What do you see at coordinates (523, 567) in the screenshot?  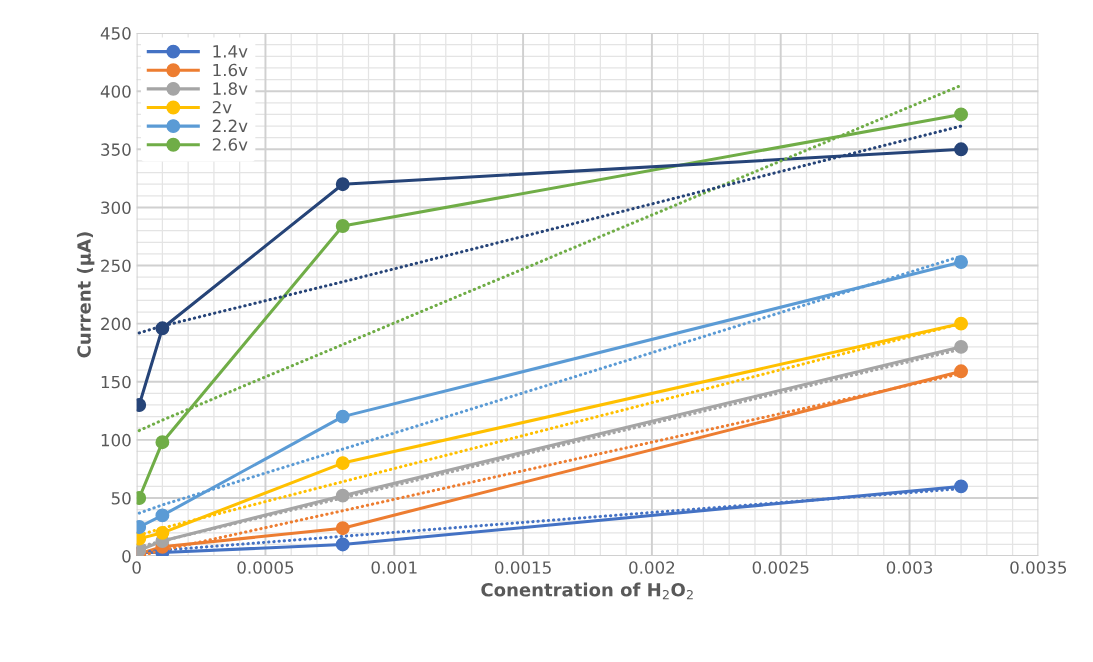 I see `x-tick-label: 0.0015` at bounding box center [523, 567].